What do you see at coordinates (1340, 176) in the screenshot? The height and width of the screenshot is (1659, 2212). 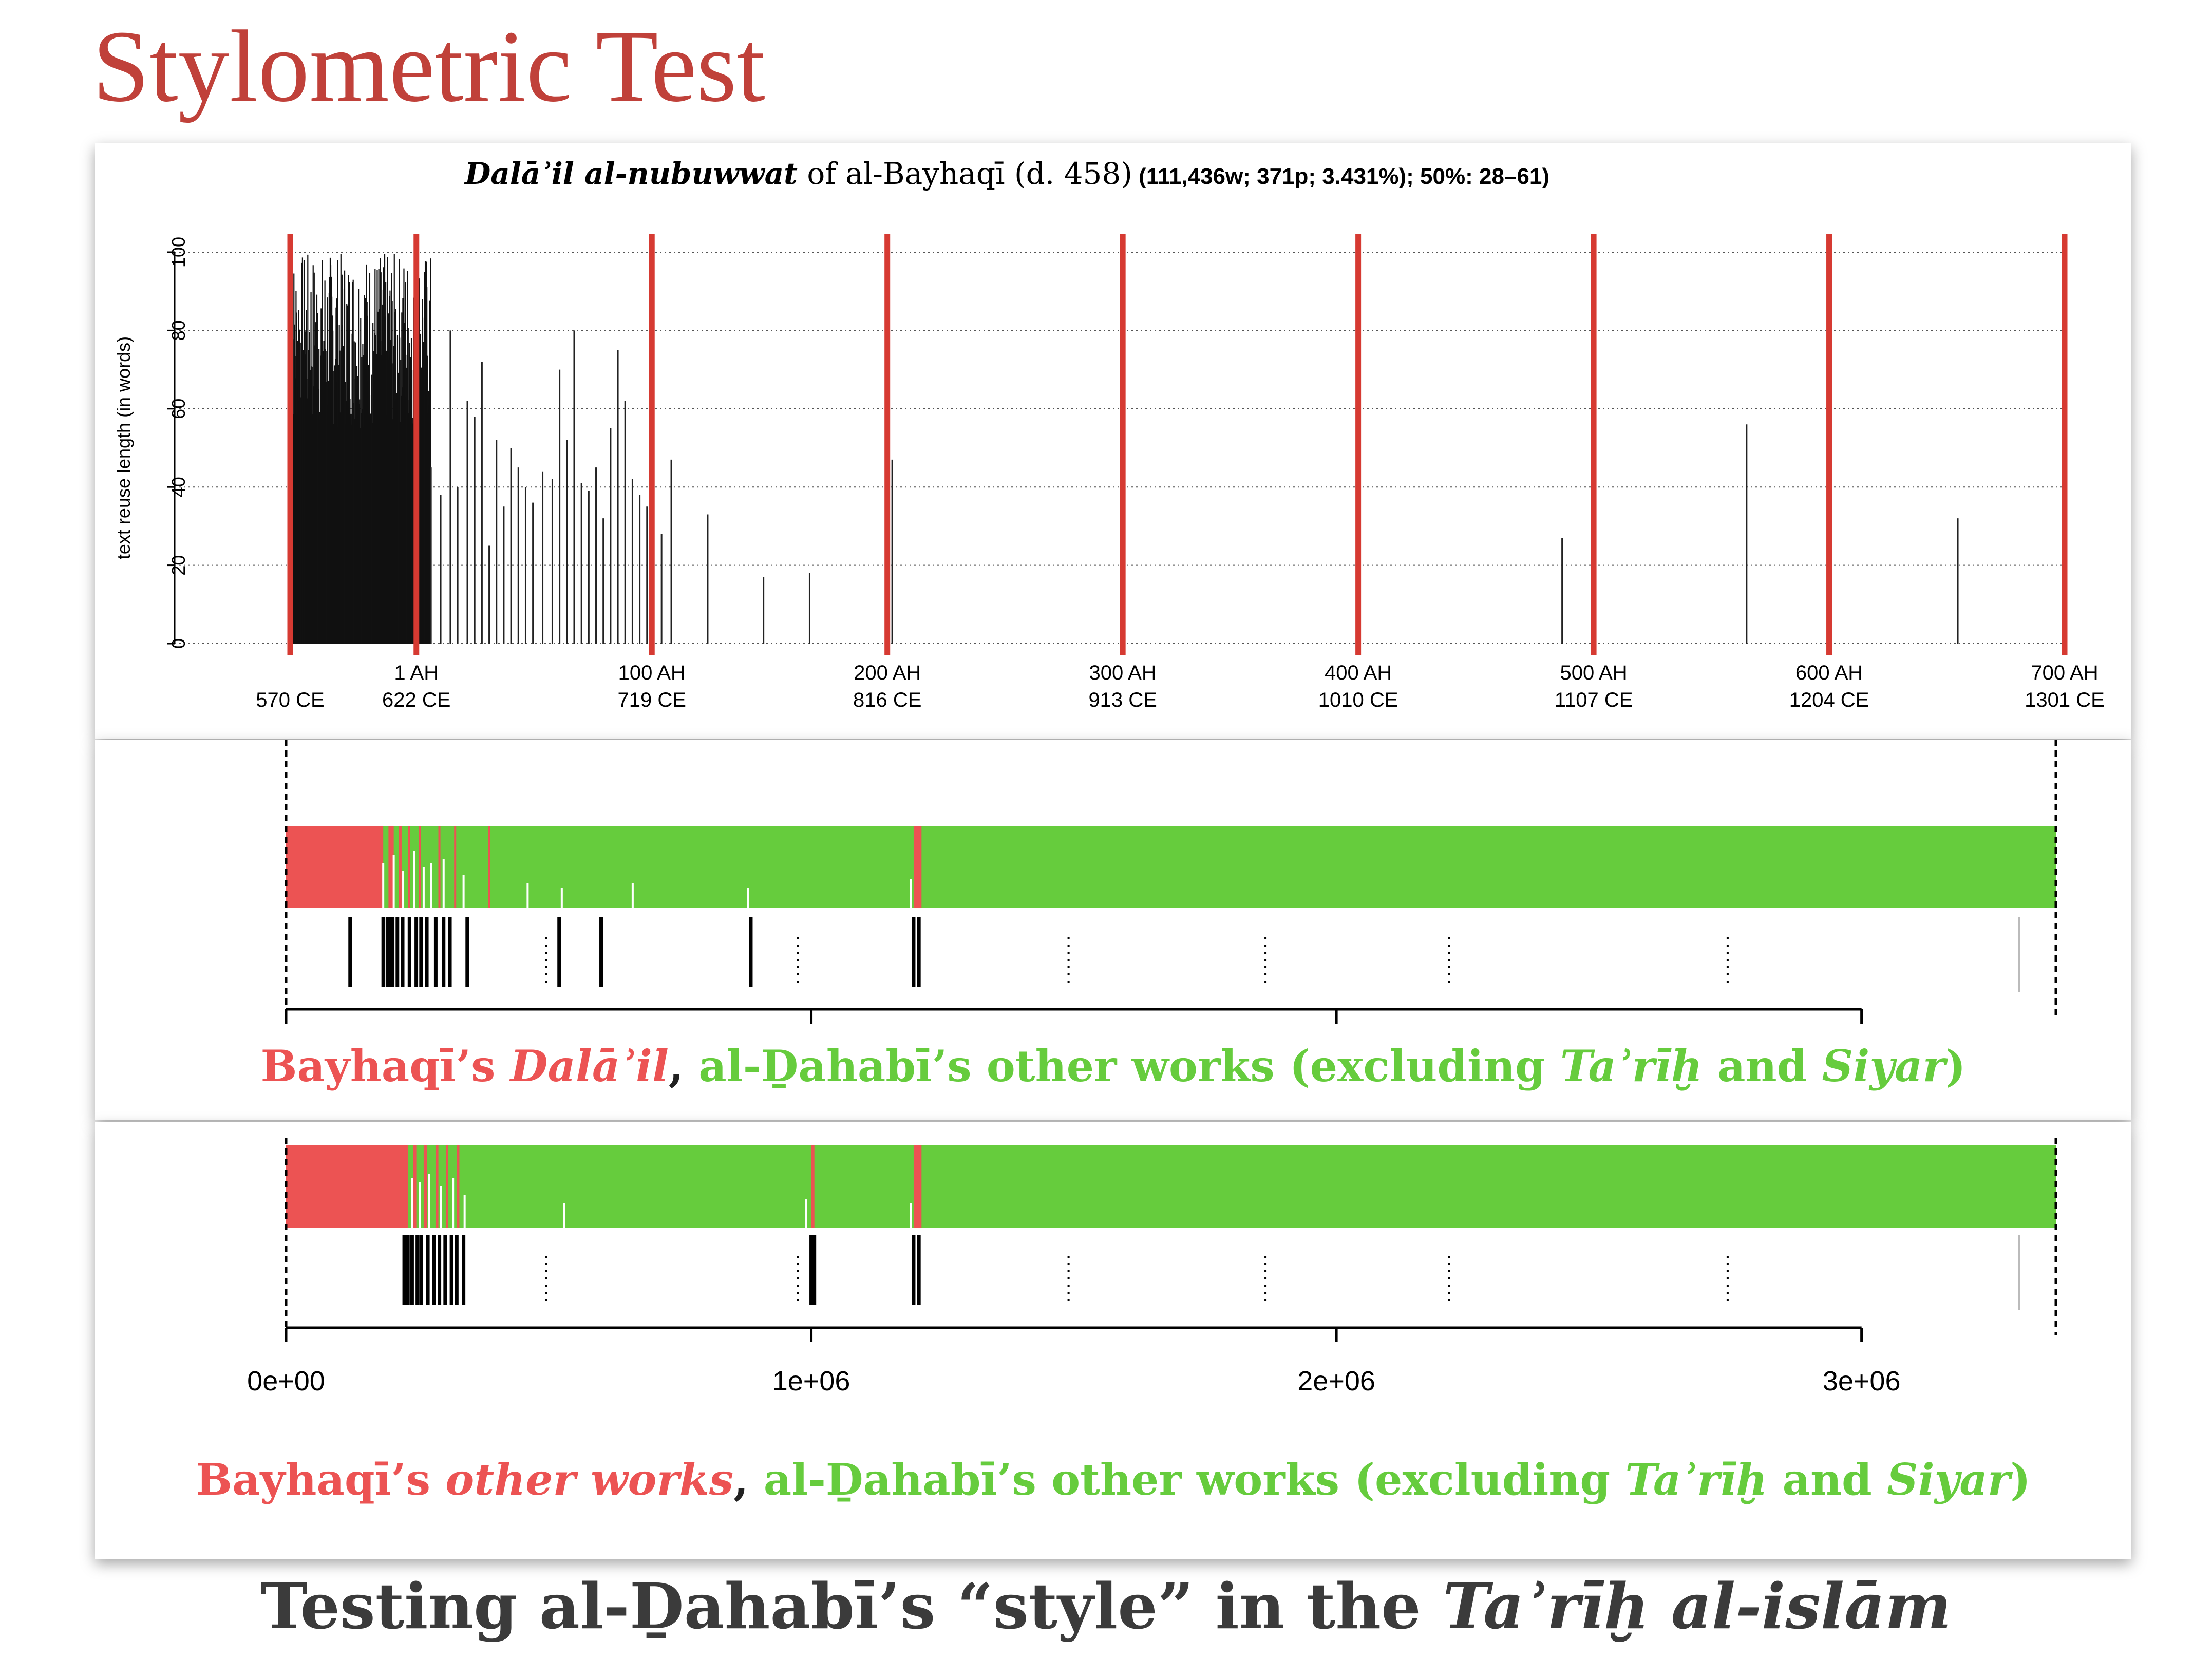 I see `chart-title-stats: (111,436w; 371p; 3.431%); 50%: 28–61)` at bounding box center [1340, 176].